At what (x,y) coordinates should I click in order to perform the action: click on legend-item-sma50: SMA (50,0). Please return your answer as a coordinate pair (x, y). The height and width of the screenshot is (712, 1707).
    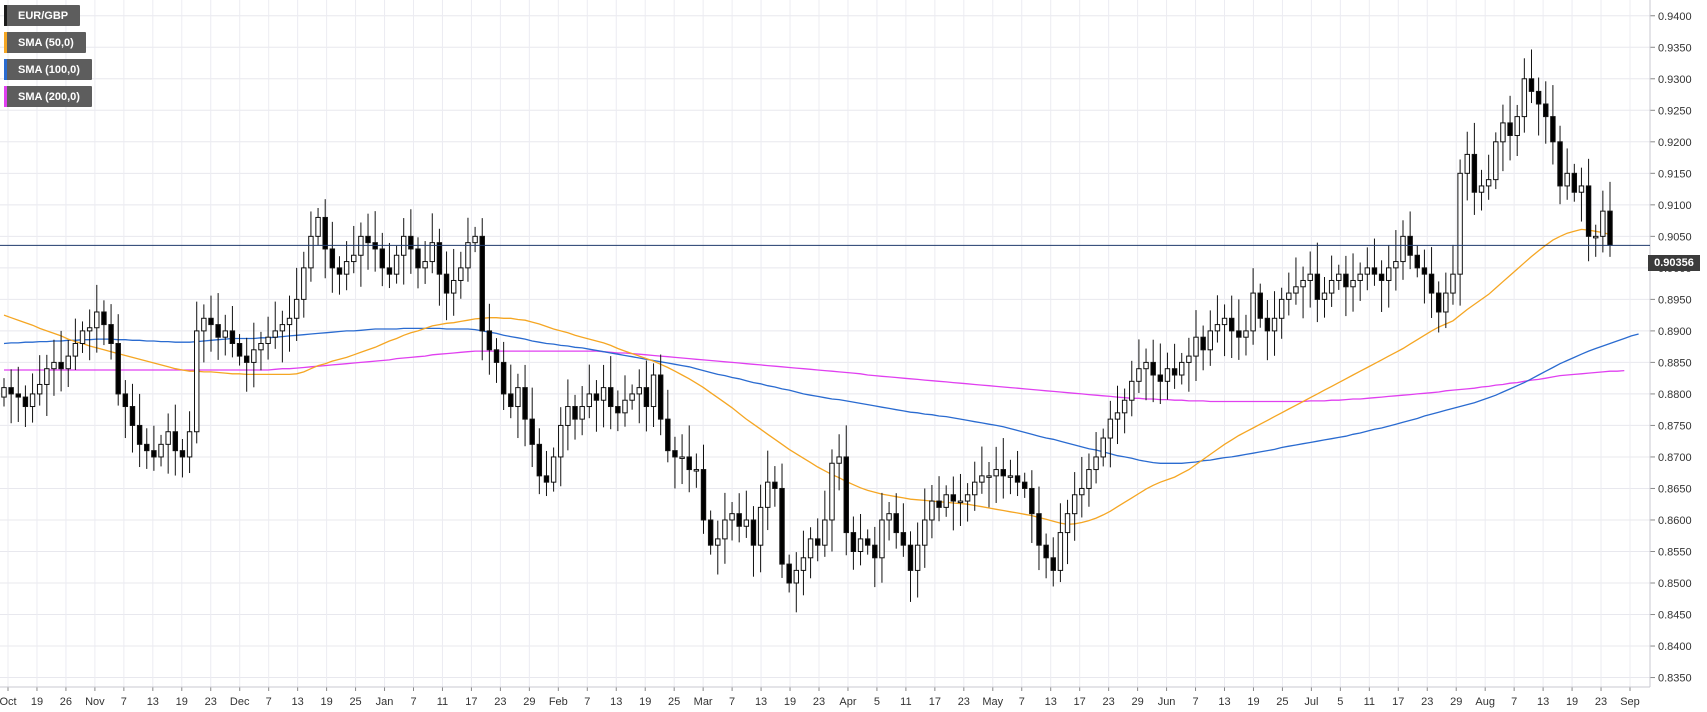
    Looking at the image, I should click on (45, 42).